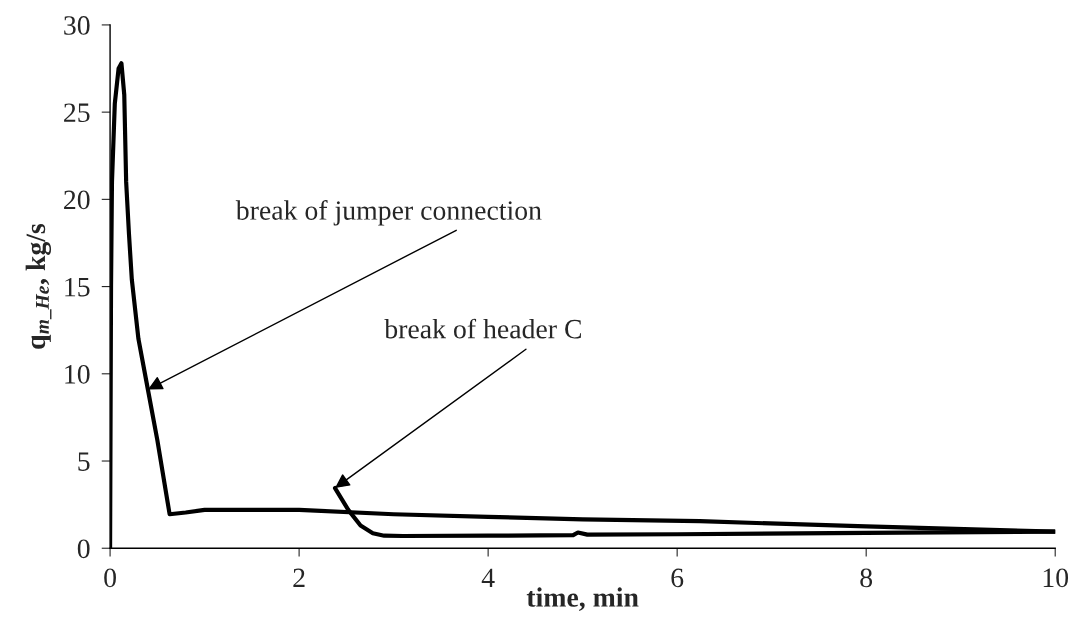 This screenshot has width=1074, height=623. I want to click on x-tick-label: 8, so click(866, 578).